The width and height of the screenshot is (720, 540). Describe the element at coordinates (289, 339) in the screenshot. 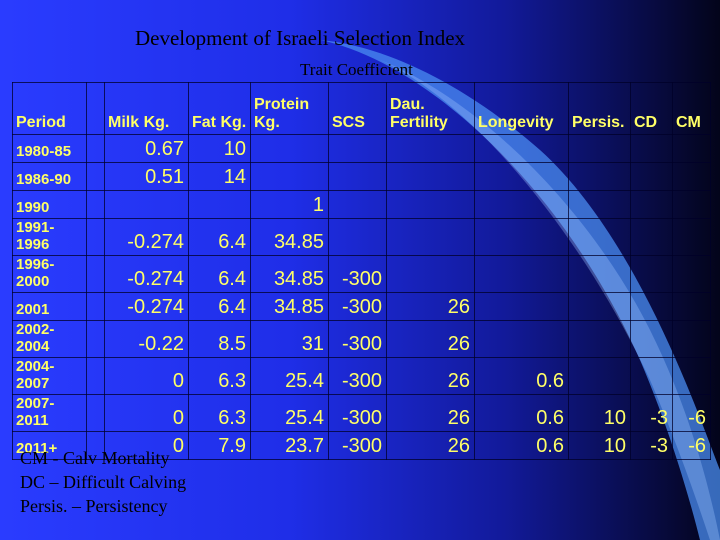

I see `value-cell: 31` at that location.